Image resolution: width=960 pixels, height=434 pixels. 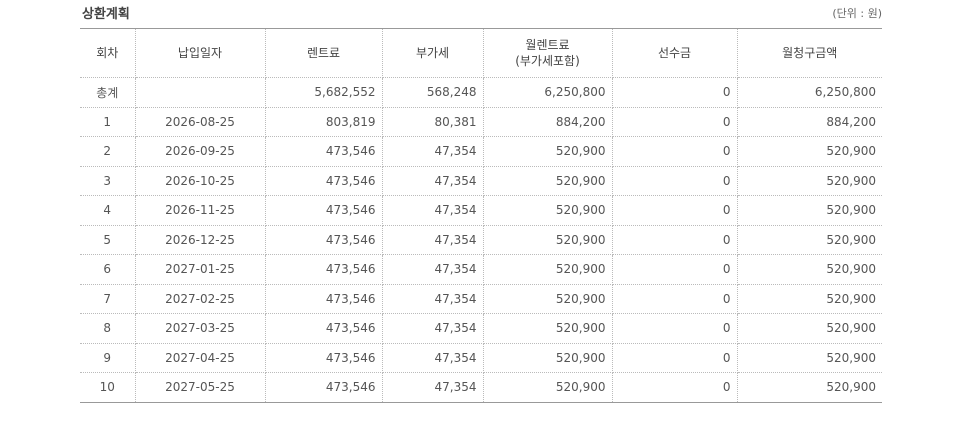 I want to click on cell: 4, so click(x=108, y=210).